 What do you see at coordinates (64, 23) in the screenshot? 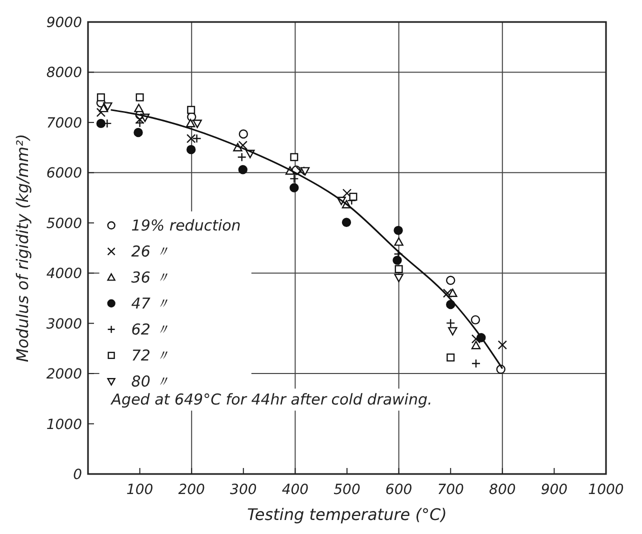
I see `y-tick-label: 9000` at bounding box center [64, 23].